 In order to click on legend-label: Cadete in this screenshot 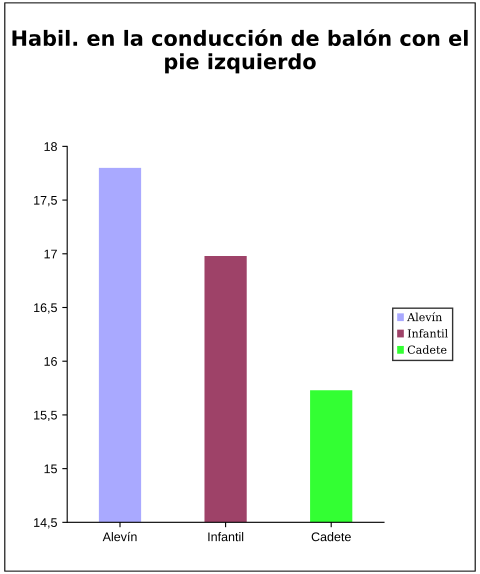, I will do `click(427, 349)`.